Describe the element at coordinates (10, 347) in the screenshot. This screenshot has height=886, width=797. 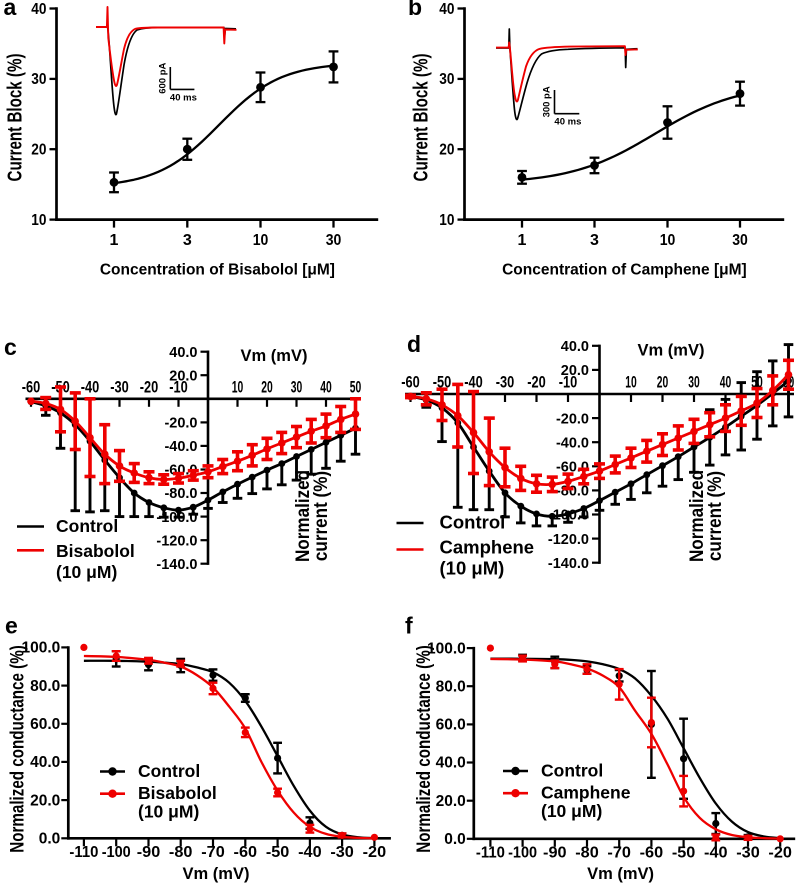
I see `svg-text: c` at that location.